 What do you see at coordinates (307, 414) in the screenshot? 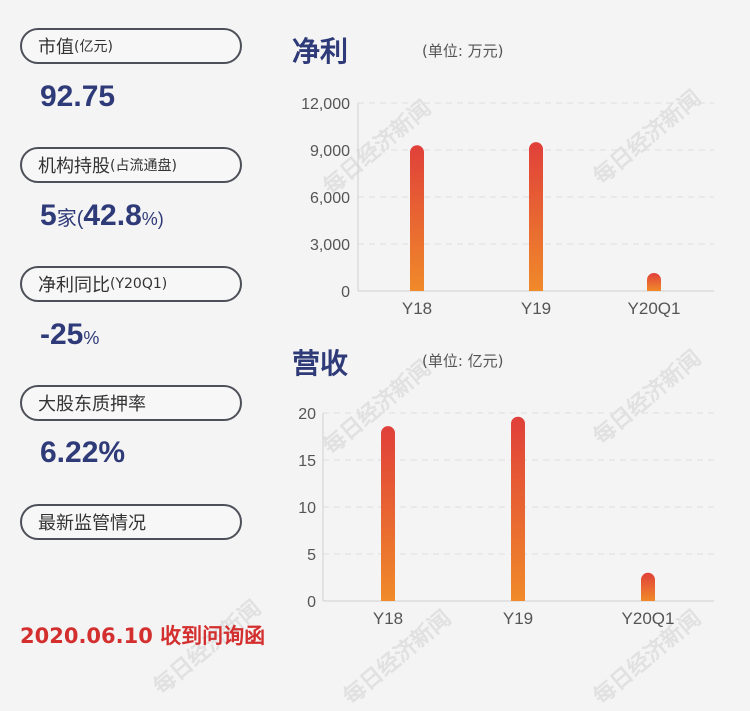
I see `y-tick-label: 20` at bounding box center [307, 414].